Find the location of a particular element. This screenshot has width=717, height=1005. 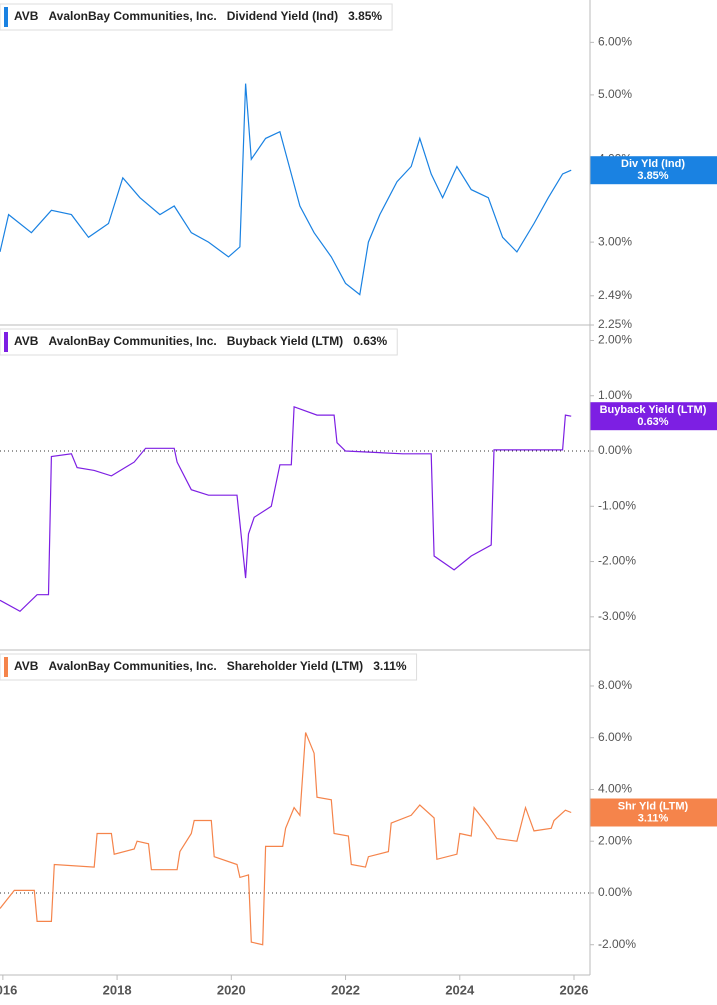

metric-value: 3.85% is located at coordinates (365, 16).